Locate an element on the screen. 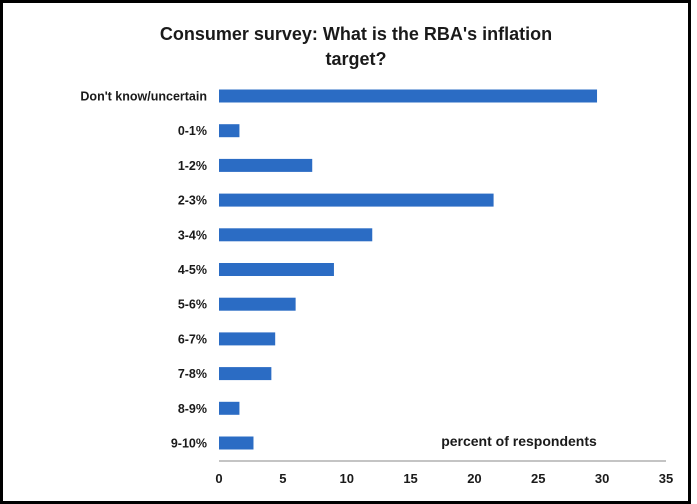  x-tick-label: 20 is located at coordinates (474, 478).